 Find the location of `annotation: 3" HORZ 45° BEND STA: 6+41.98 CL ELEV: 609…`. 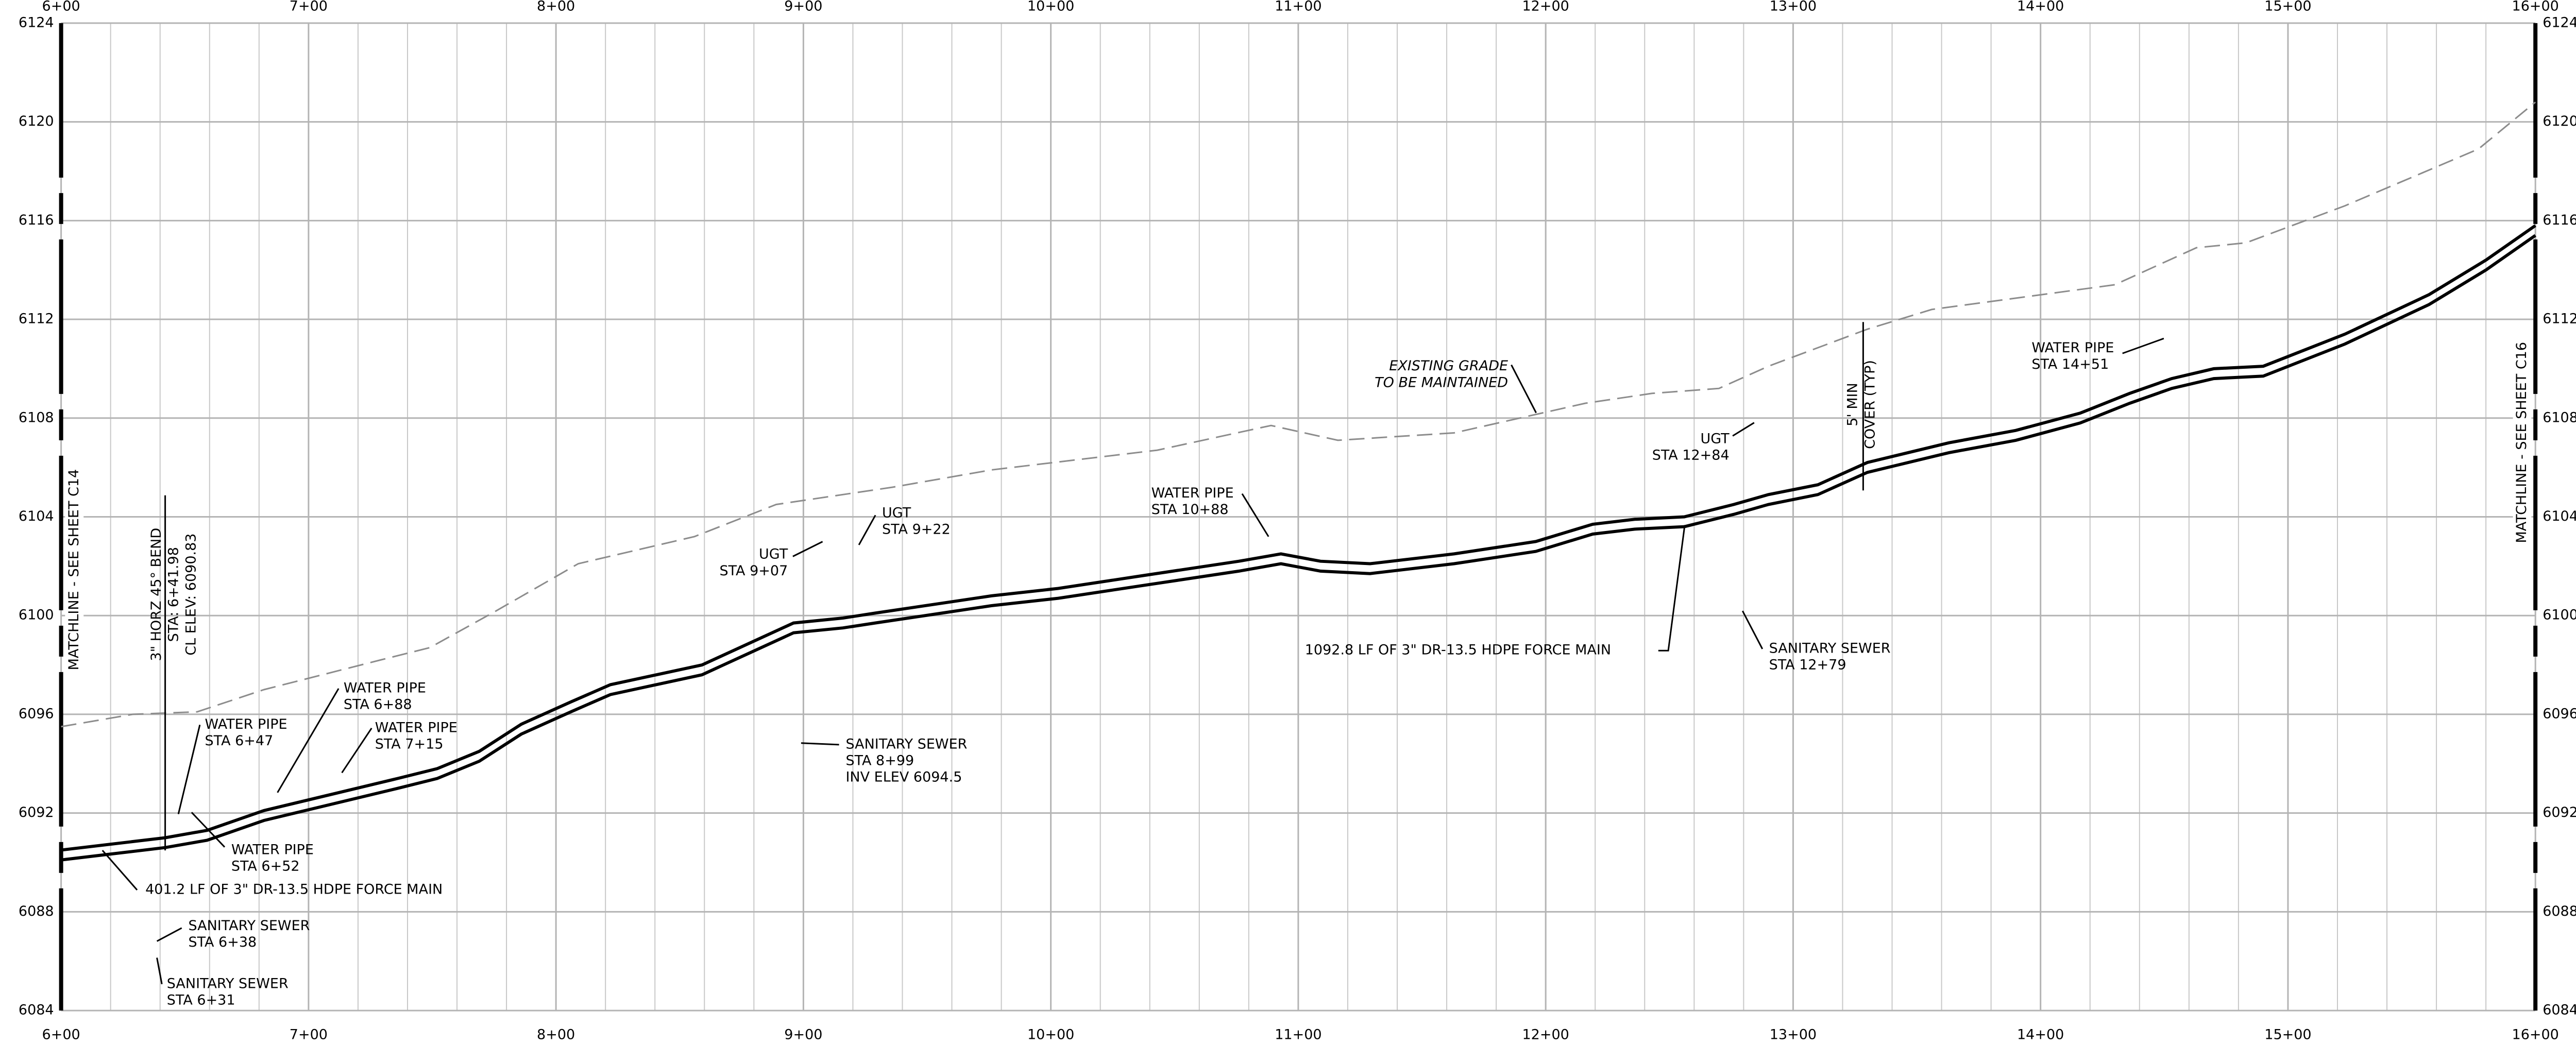

annotation: 3" HORZ 45° BEND STA: 6+41.98 CL ELEV: 609… is located at coordinates (173, 673).